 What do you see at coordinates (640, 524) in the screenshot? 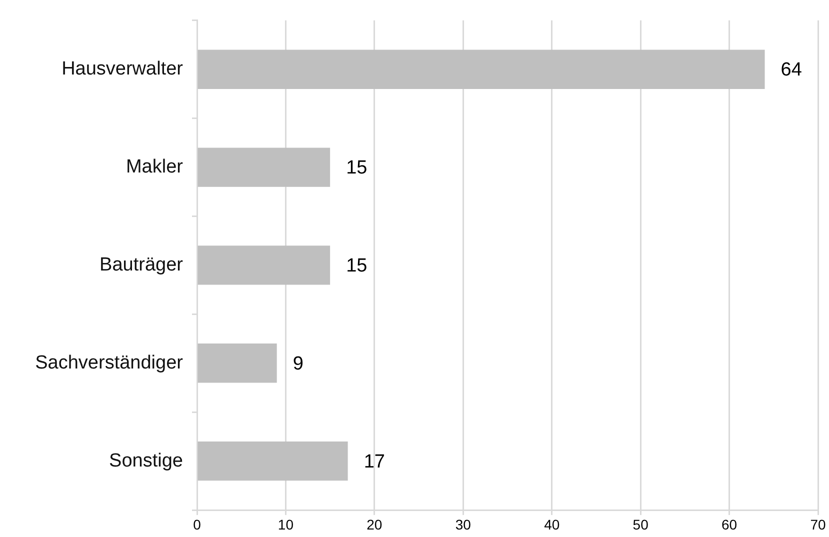
I see `x-tick-label: 50` at bounding box center [640, 524].